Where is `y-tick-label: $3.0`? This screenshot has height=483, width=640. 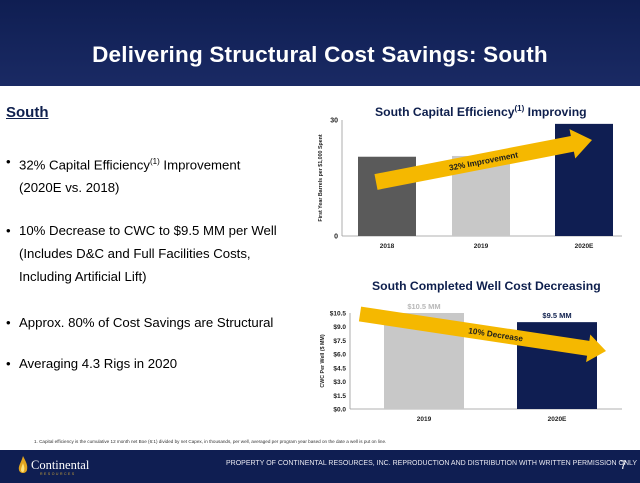 y-tick-label: $3.0 is located at coordinates (339, 382).